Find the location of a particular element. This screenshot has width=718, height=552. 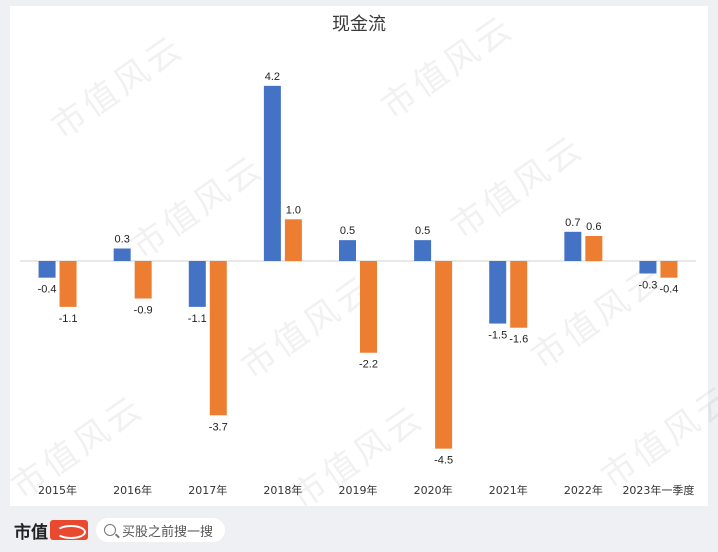

data-label: -4.5 is located at coordinates (443, 461).